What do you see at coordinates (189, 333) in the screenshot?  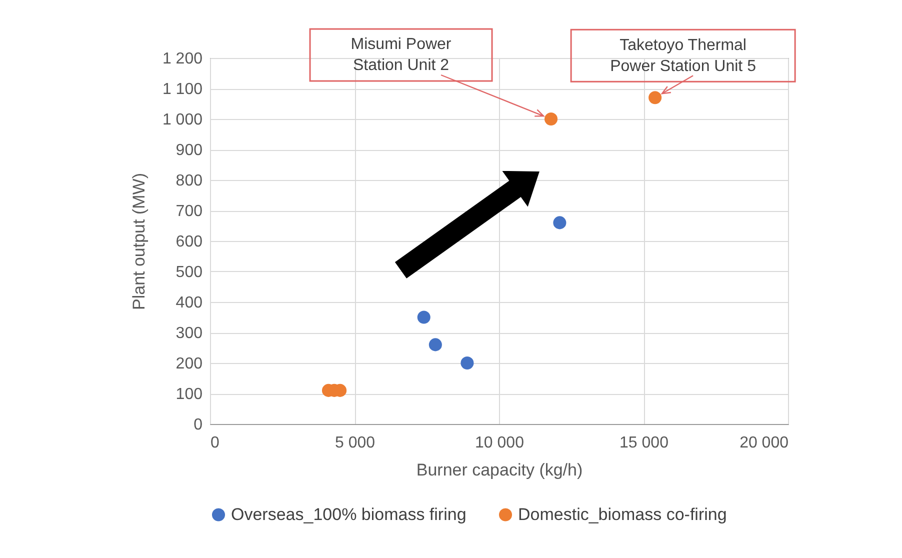 I see `y-tick-label: 300` at bounding box center [189, 333].